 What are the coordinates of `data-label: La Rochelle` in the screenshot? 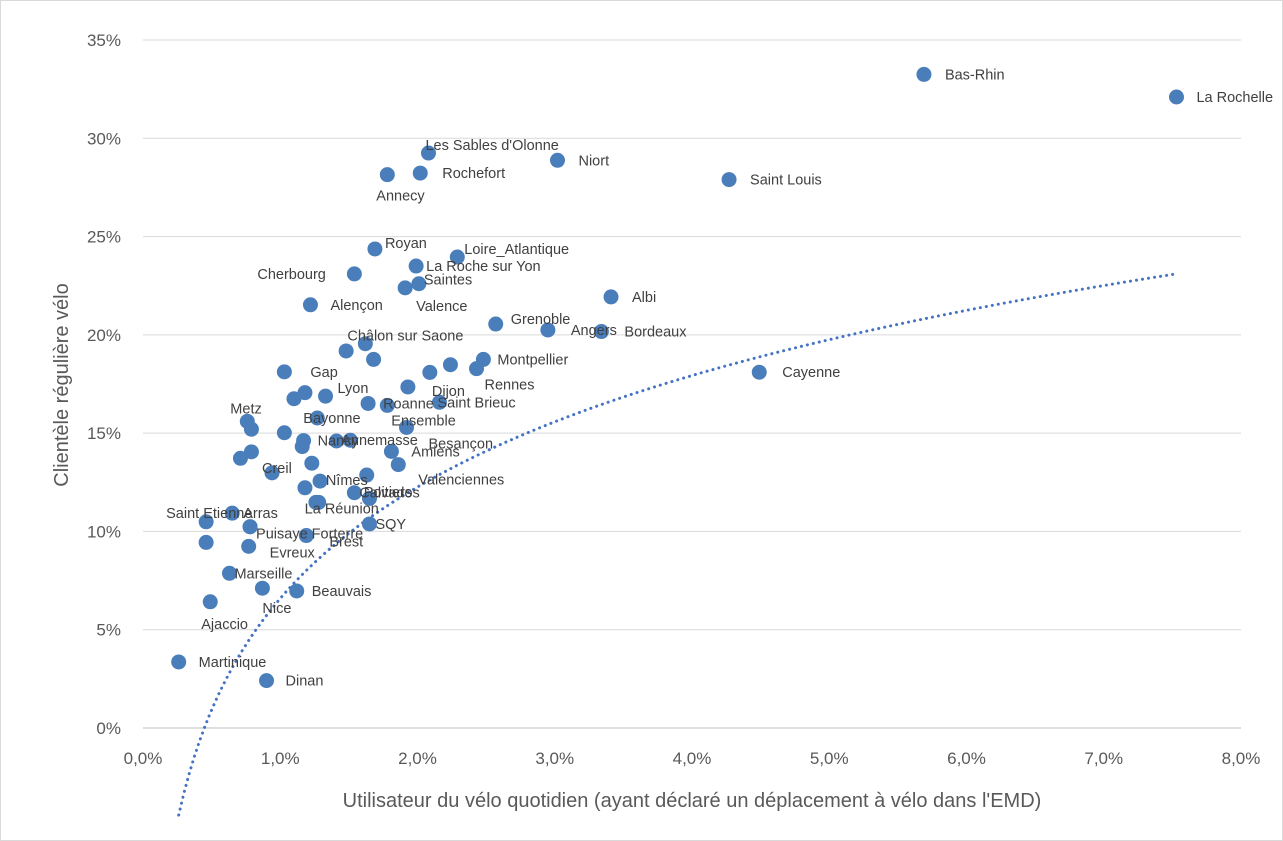 It's located at (1234, 98).